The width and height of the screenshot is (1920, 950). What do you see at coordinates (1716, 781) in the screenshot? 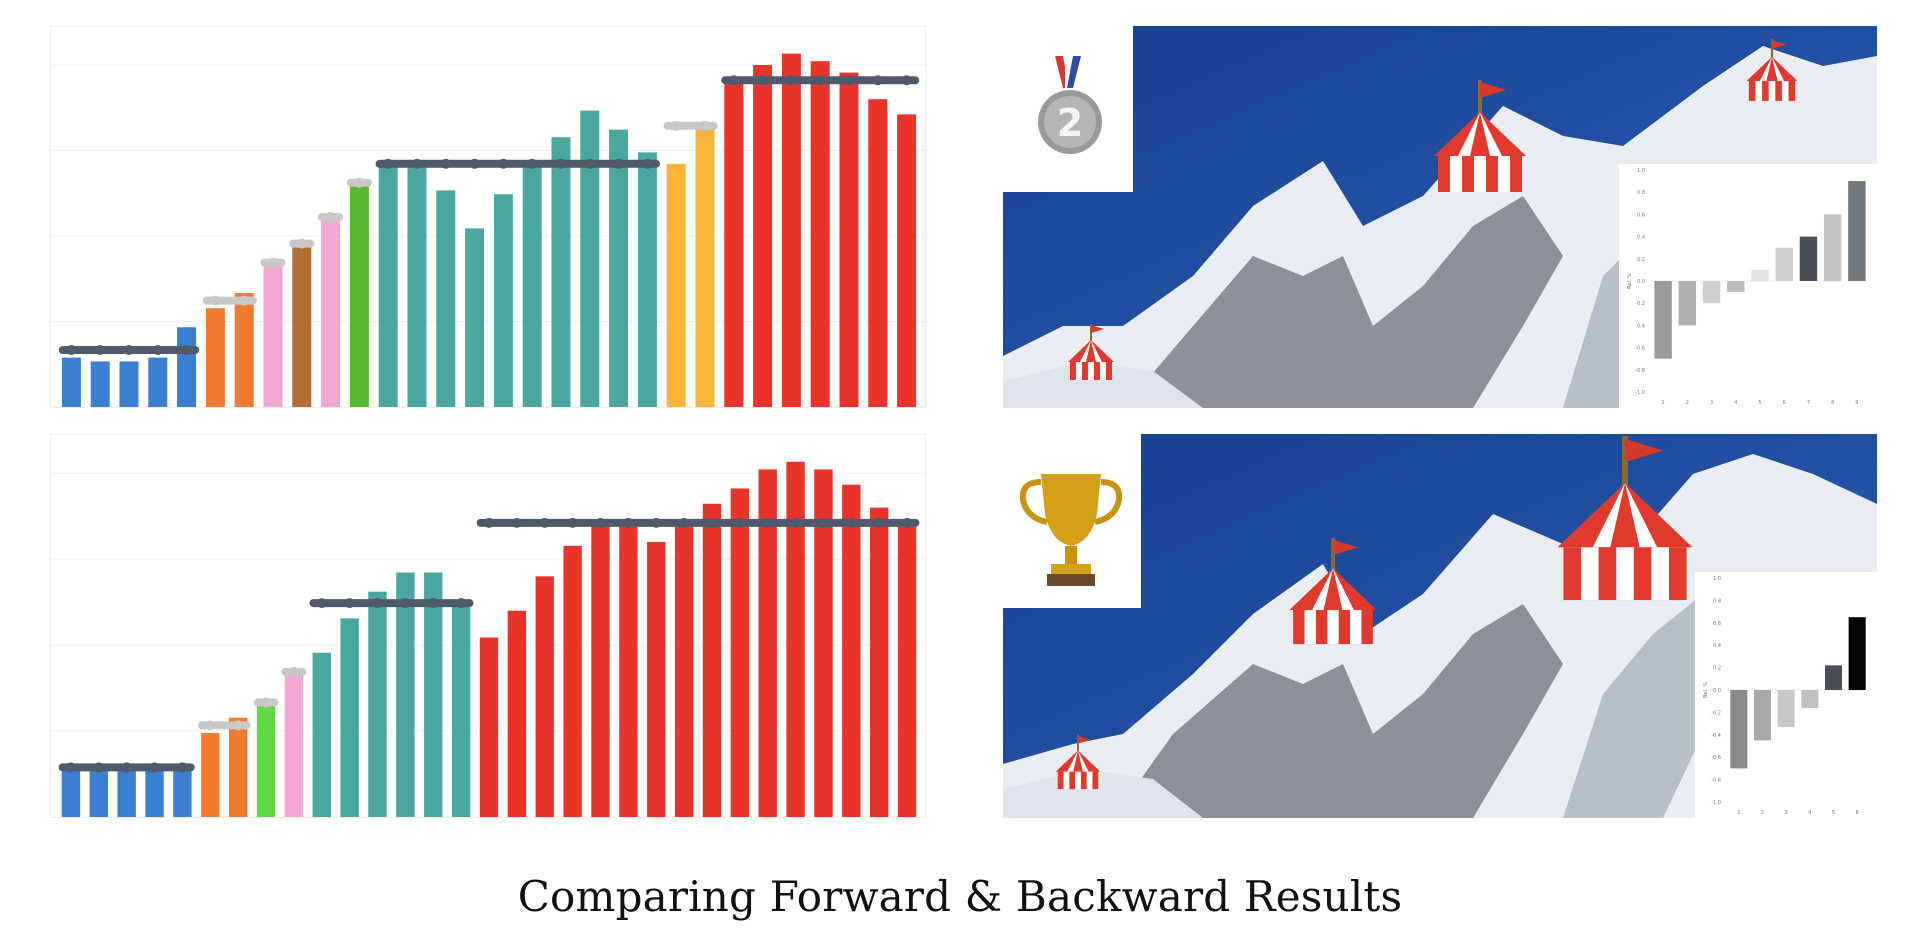
I see `y-tick-label: -0.8` at bounding box center [1716, 781].